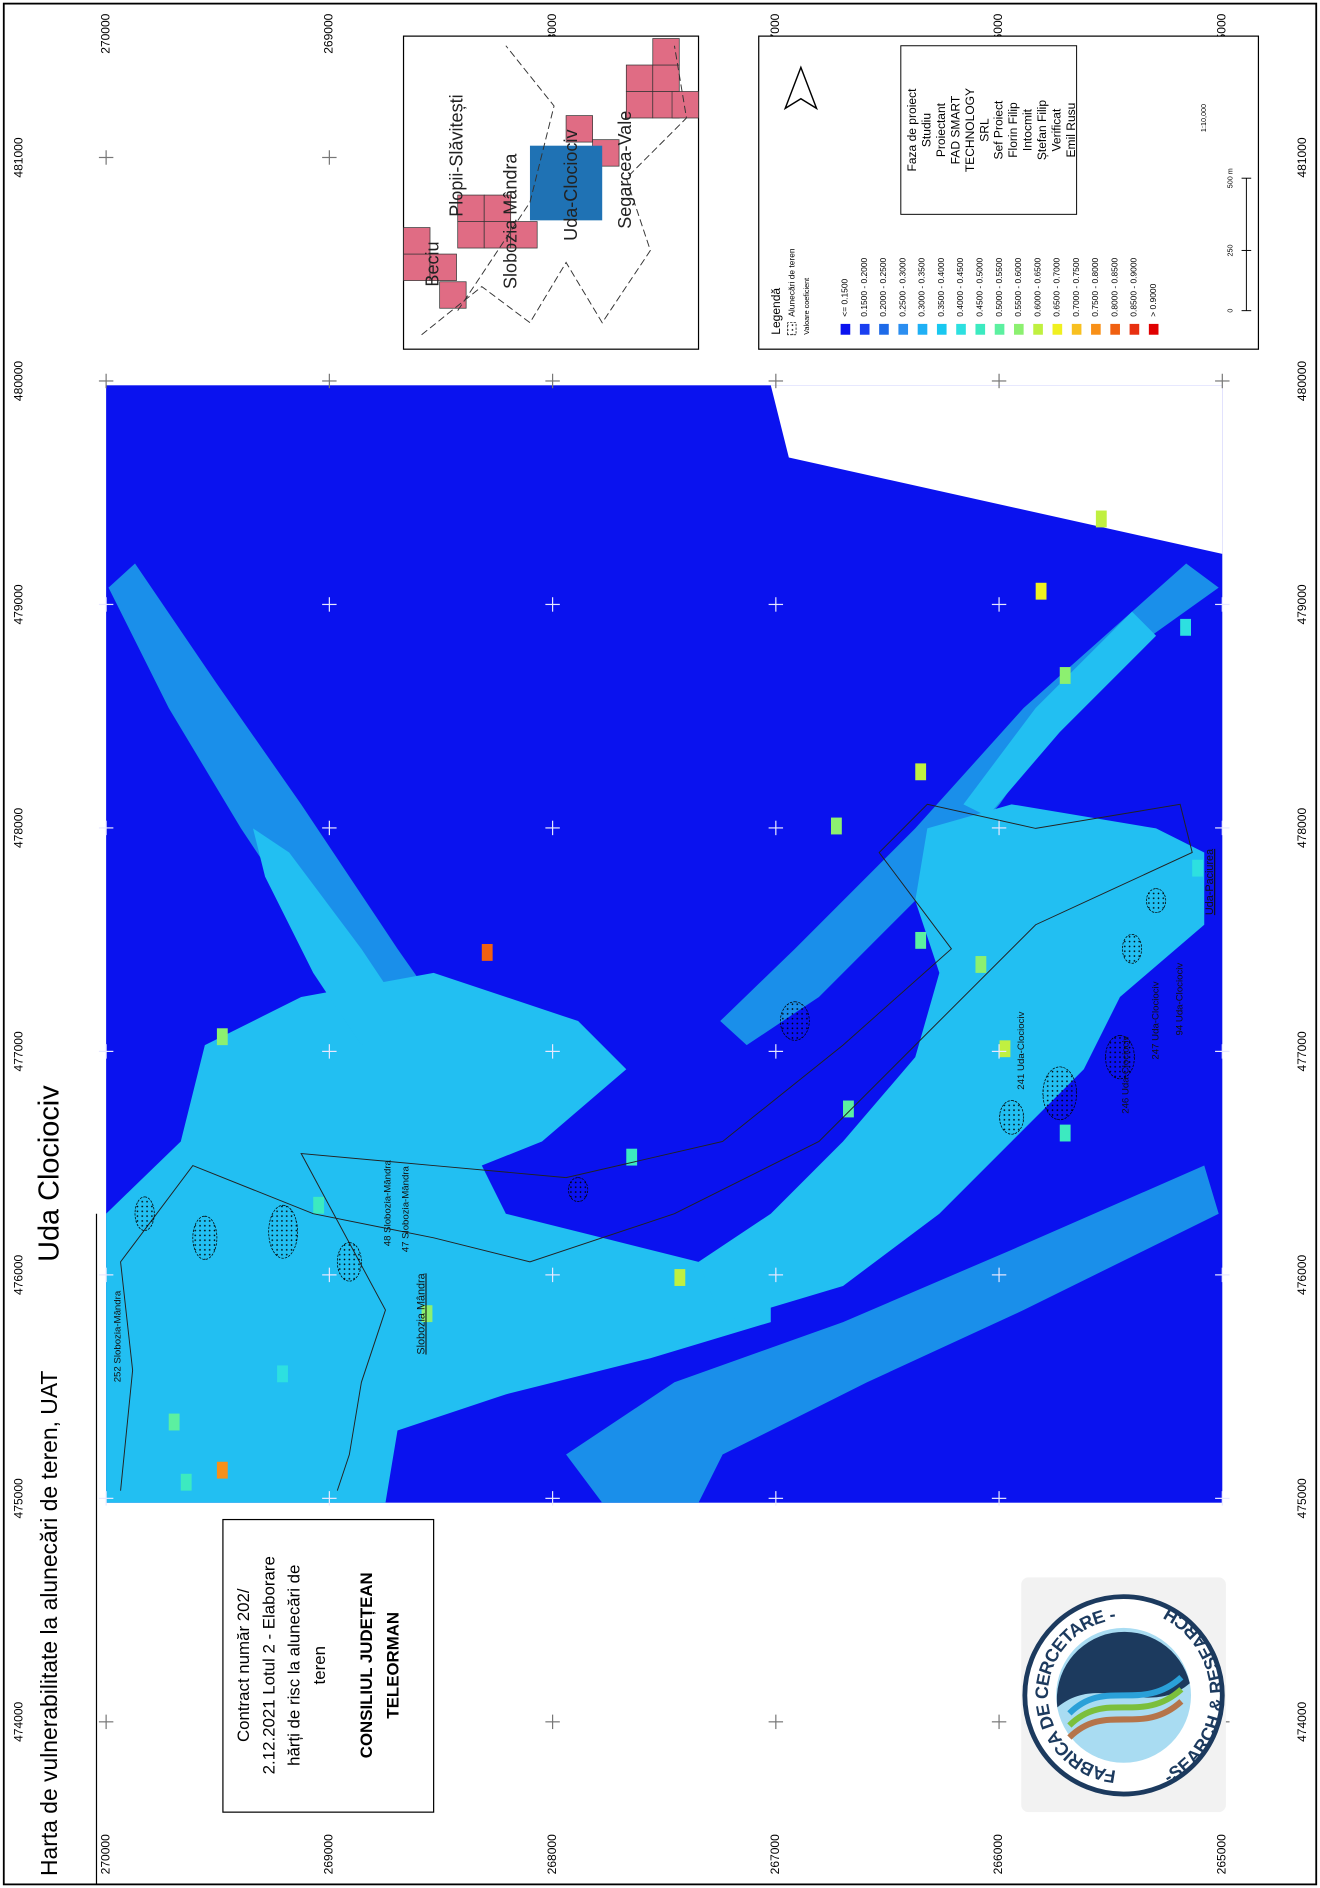 The height and width of the screenshot is (1888, 1320). Describe the element at coordinates (1180, 999) in the screenshot. I see `place-label: 94 Uda-Clociociv` at that location.